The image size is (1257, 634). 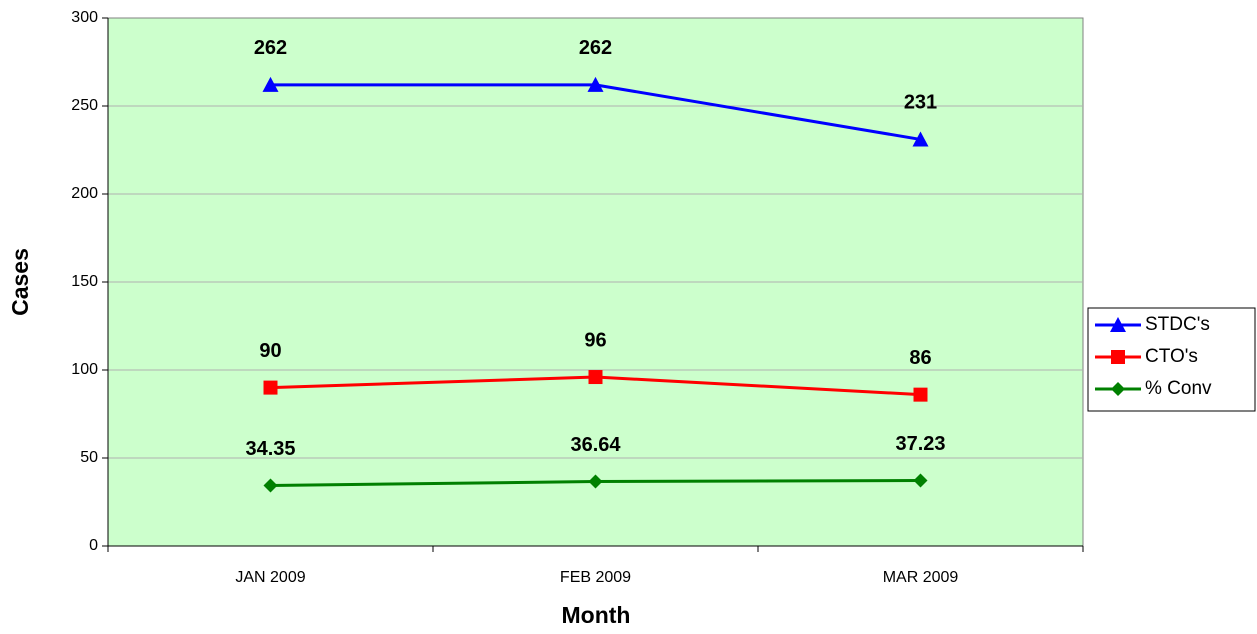 I want to click on data-label: 34.35, so click(x=270, y=449).